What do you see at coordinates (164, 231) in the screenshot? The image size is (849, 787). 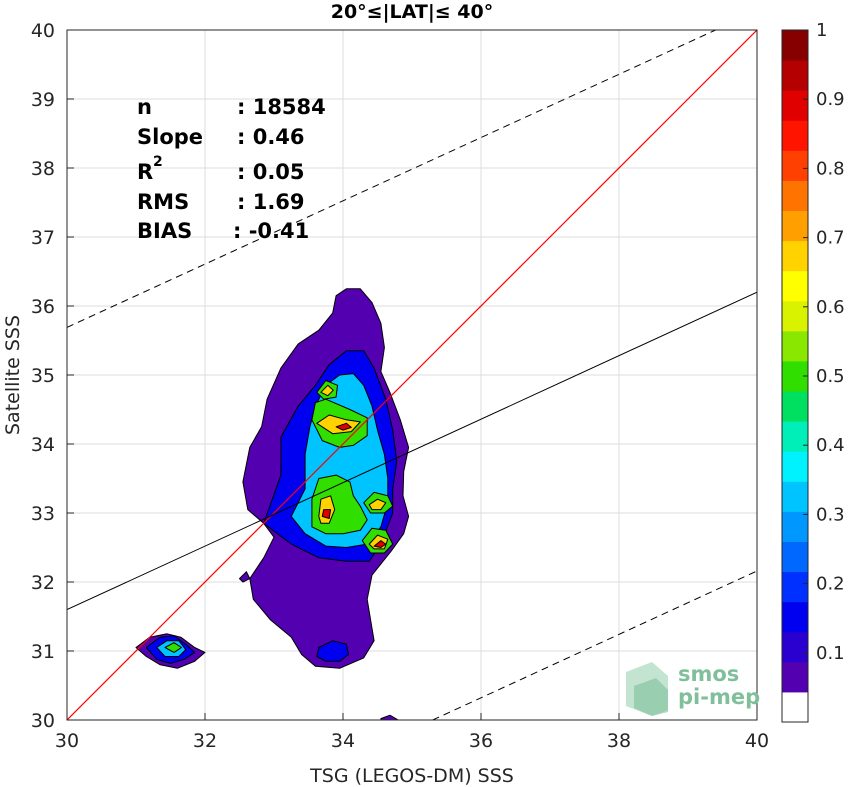 I see `stat-bias-label: BIAS` at bounding box center [164, 231].